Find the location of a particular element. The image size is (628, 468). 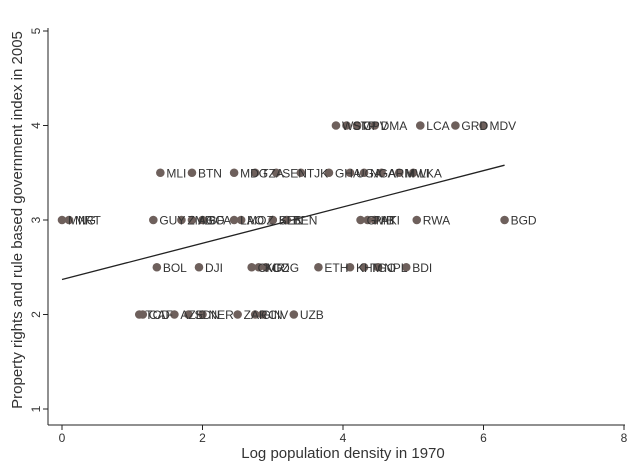

data-point-label: NPL is located at coordinates (396, 268).